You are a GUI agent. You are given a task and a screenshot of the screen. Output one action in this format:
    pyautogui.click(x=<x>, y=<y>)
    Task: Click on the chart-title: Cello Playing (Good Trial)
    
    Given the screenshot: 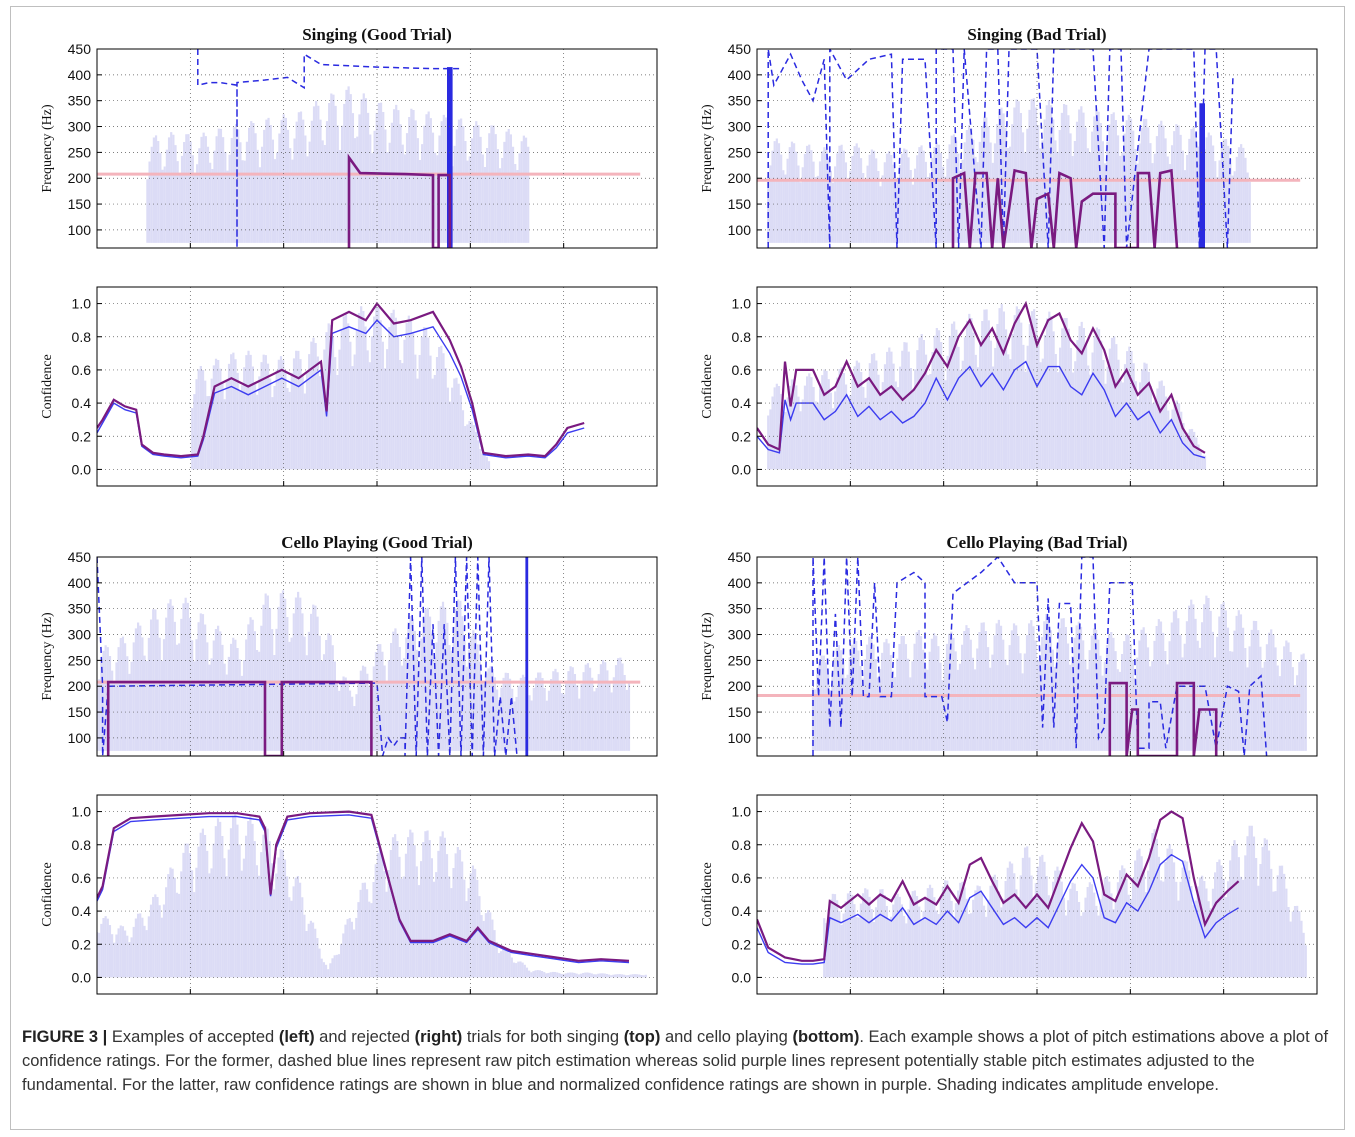 What is the action you would take?
    pyautogui.click(x=377, y=542)
    